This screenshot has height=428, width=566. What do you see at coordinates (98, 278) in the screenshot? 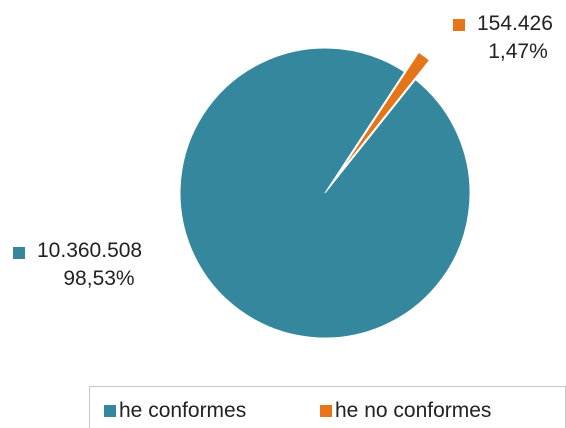
I see `data-label-percent-conformes: 98,53%` at bounding box center [98, 278].